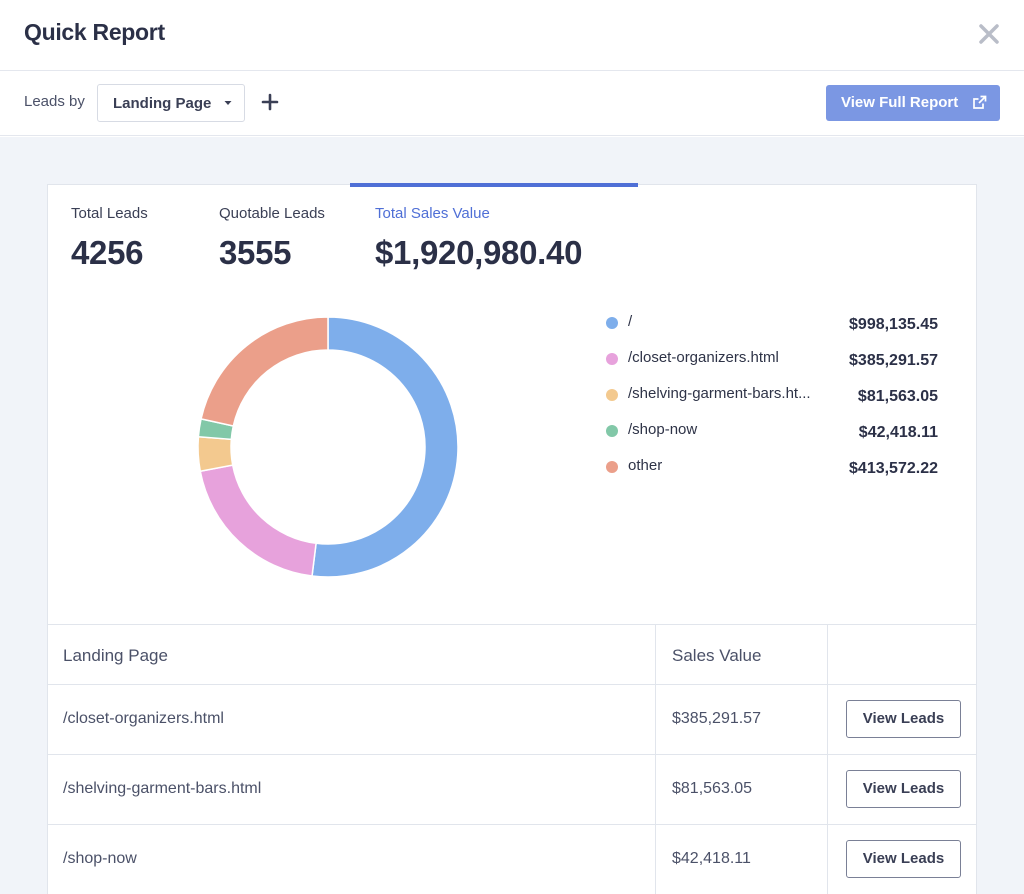 The image size is (1024, 894). What do you see at coordinates (162, 788) in the screenshot?
I see `landing-page-name: /shelving-garment-bars.html` at bounding box center [162, 788].